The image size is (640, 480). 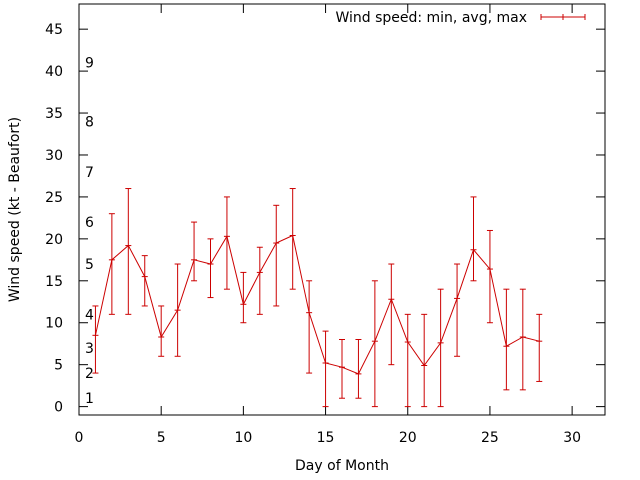 What do you see at coordinates (161, 438) in the screenshot?
I see `x-tick-label: 5` at bounding box center [161, 438].